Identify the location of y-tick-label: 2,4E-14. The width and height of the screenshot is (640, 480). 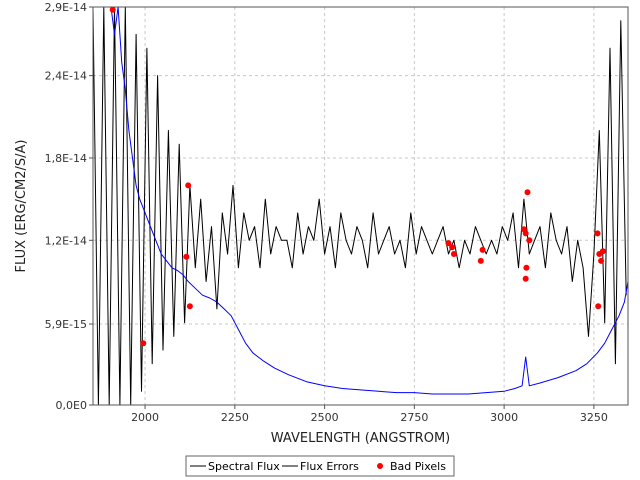
(66, 76).